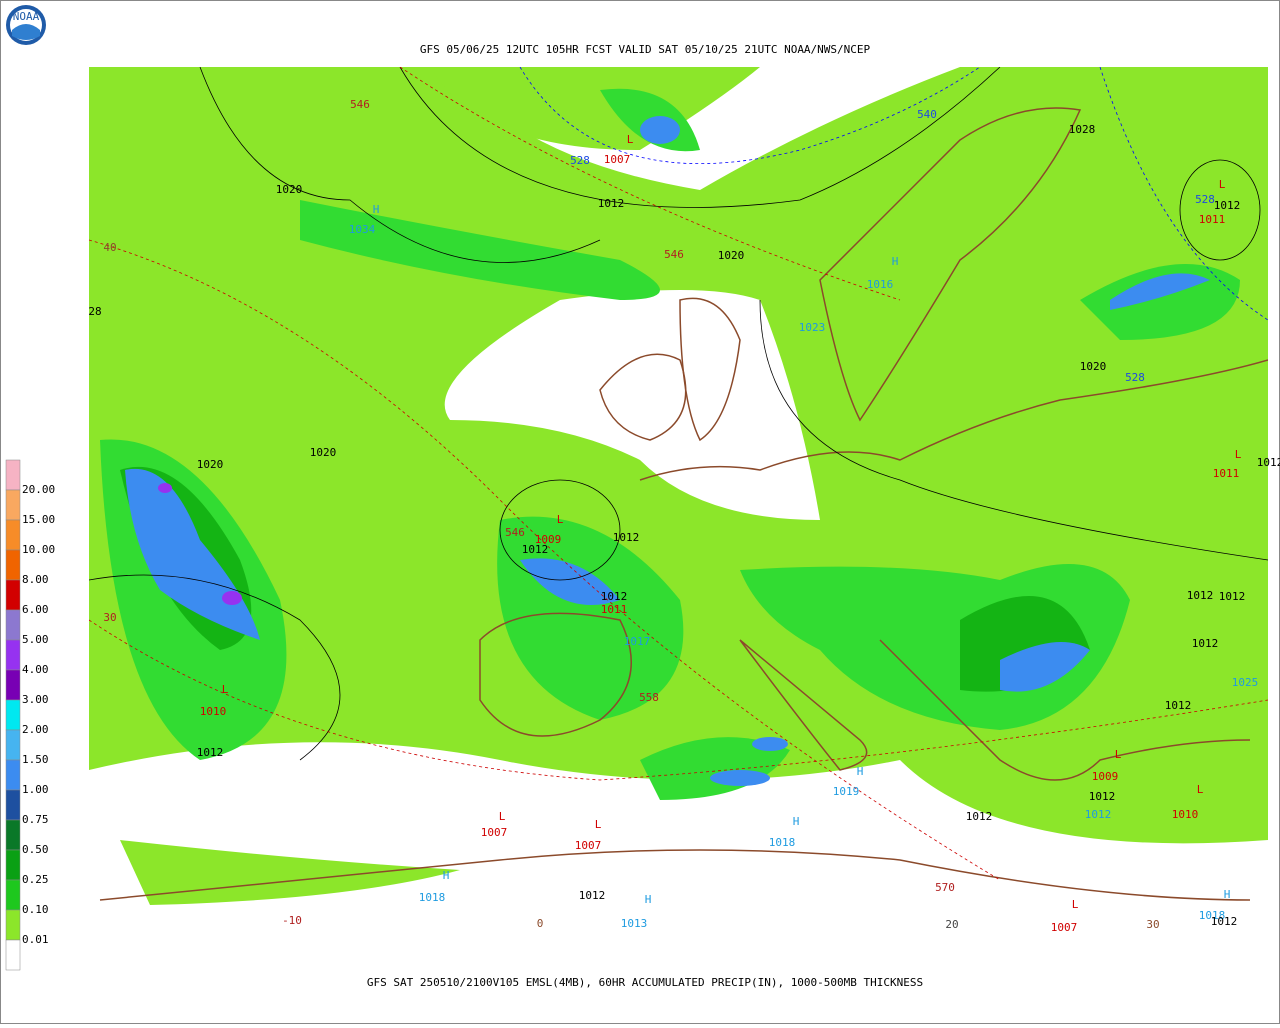 The height and width of the screenshot is (1028, 1280). What do you see at coordinates (846, 791) in the screenshot?
I see `contour-label: 1019` at bounding box center [846, 791].